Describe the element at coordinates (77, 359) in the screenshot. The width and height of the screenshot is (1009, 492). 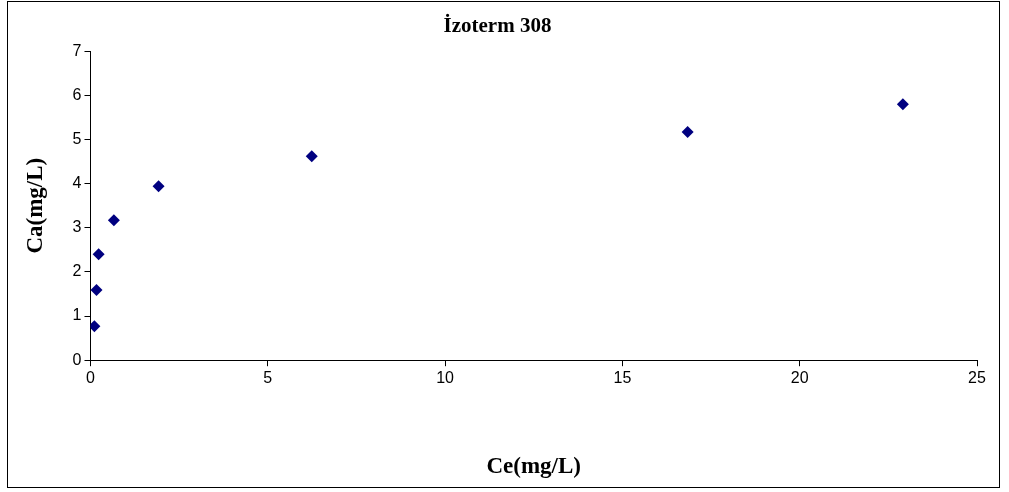
I see `y-tick-label: 0` at that location.